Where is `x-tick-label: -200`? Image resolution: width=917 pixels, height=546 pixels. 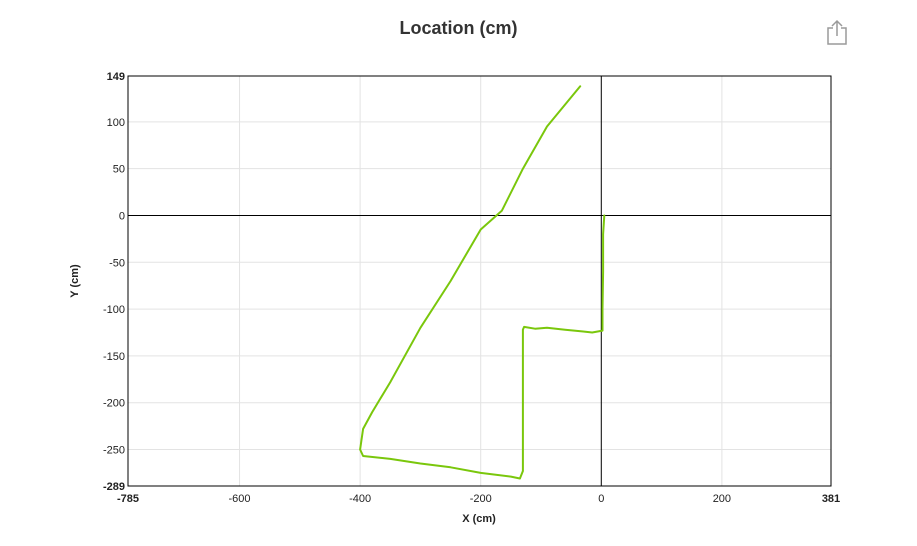
x-tick-label: -200 is located at coordinates (481, 499).